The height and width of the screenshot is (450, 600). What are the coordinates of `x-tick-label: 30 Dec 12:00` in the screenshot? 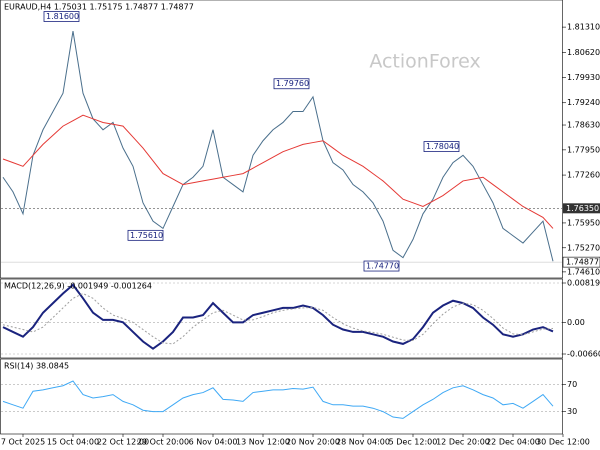 It's located at (563, 442).